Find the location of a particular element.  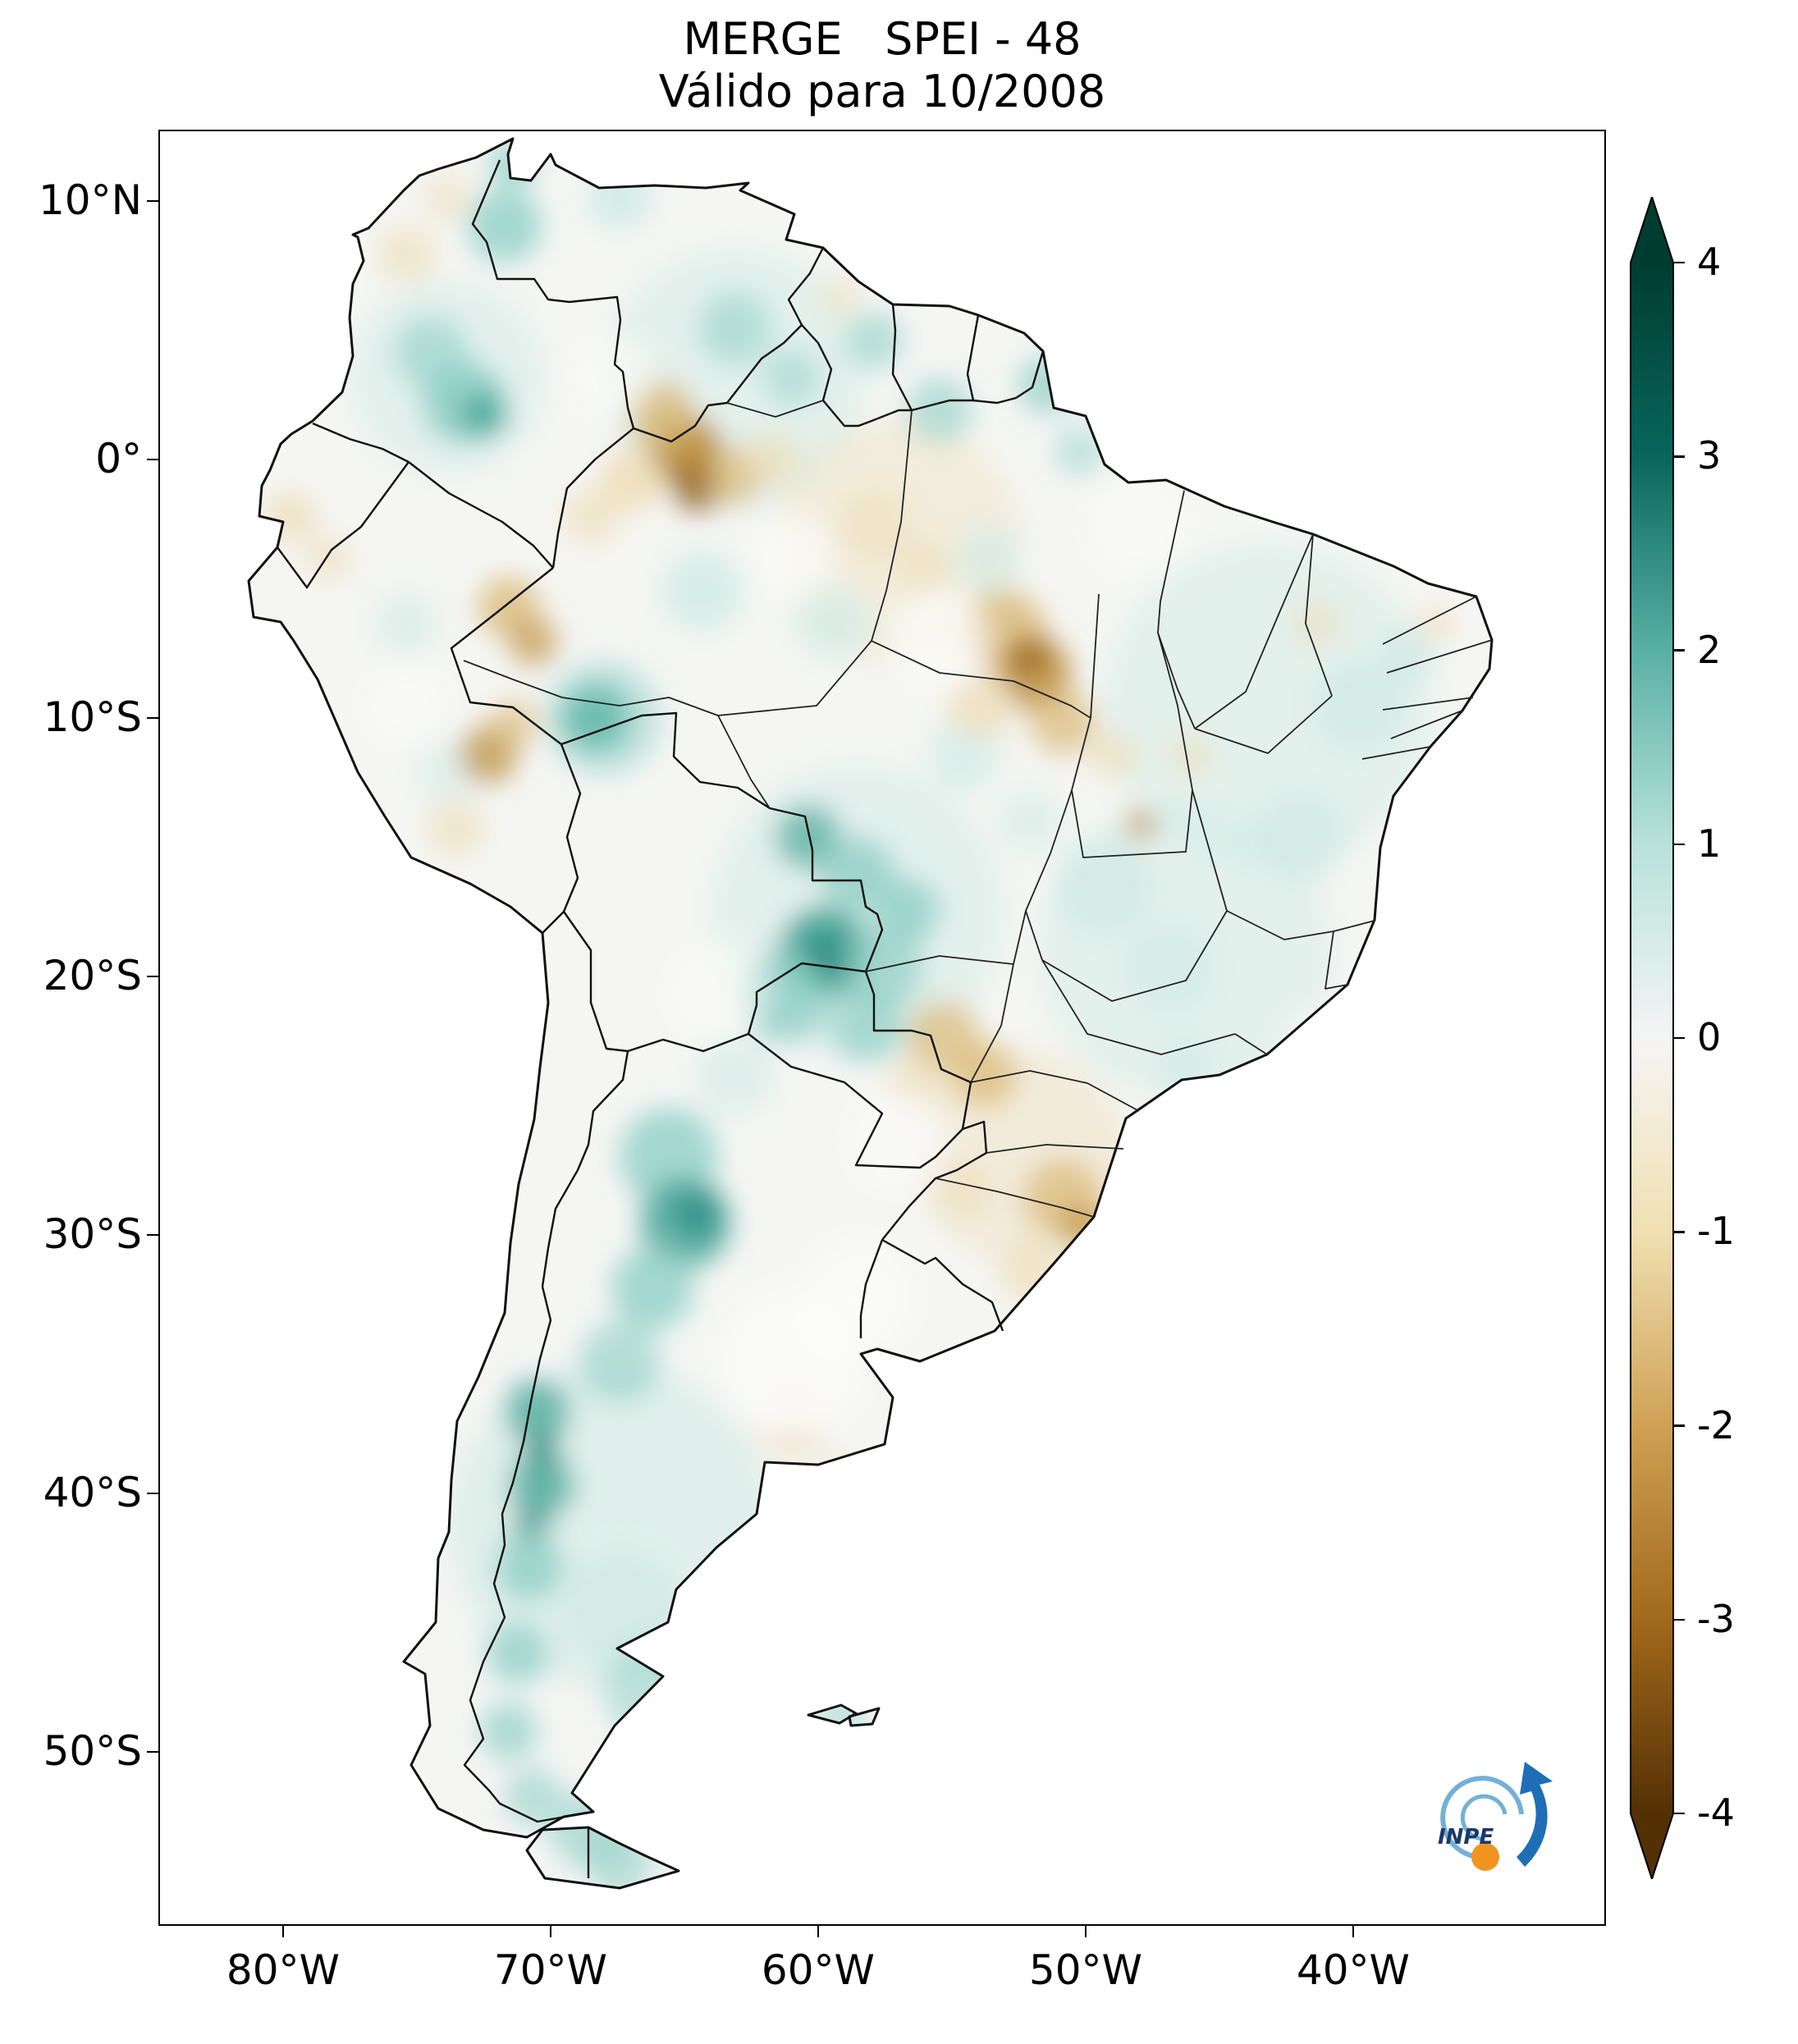

y-axis-tick-label: 10°N is located at coordinates (90, 200).